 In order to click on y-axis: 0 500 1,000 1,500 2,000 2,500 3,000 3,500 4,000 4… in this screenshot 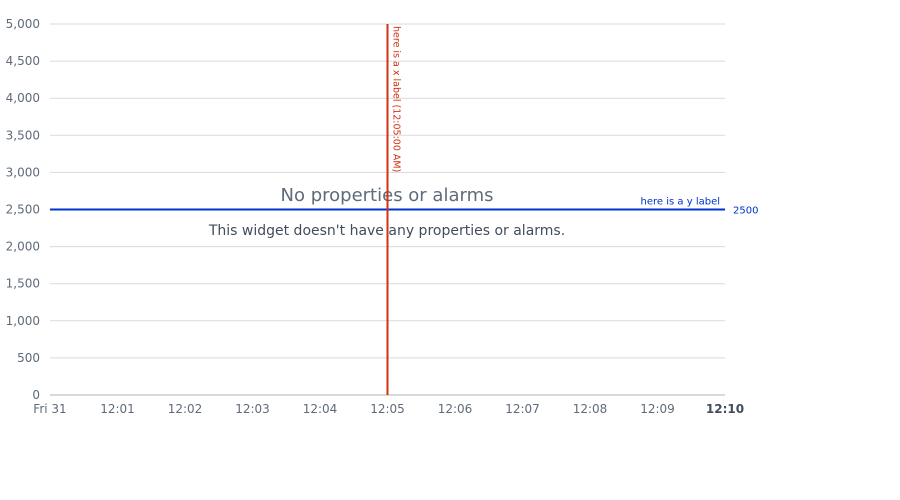, I will do `click(23, 209)`.